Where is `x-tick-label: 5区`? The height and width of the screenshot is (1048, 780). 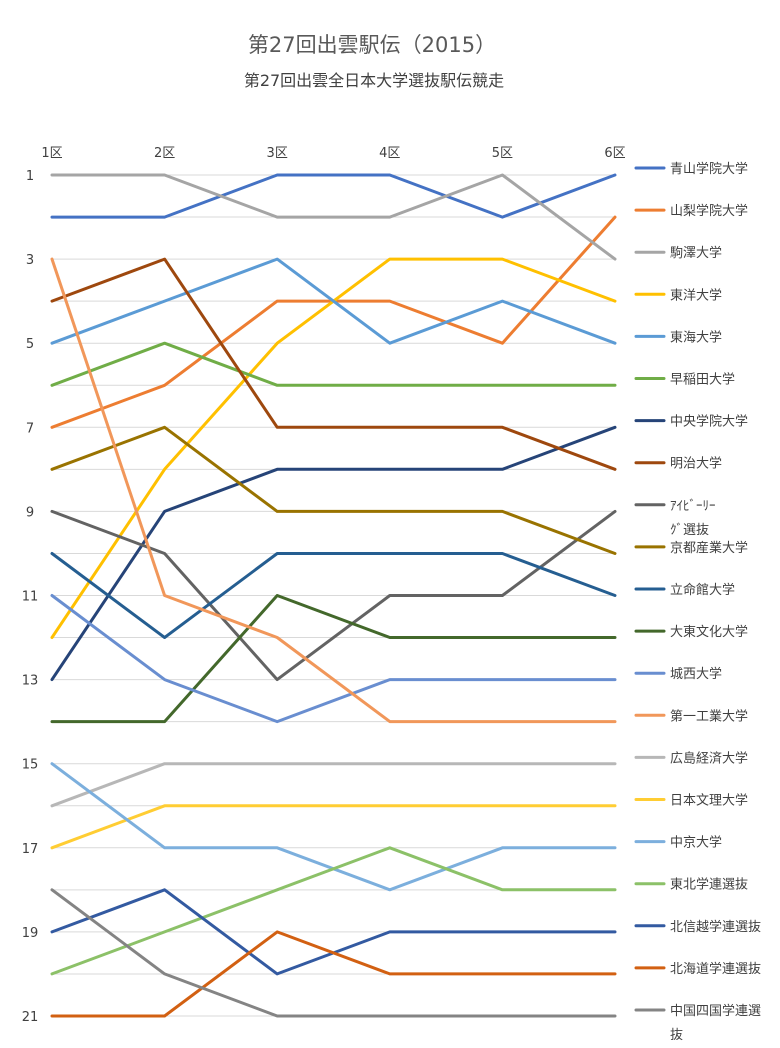
x-tick-label: 5区 is located at coordinates (502, 153).